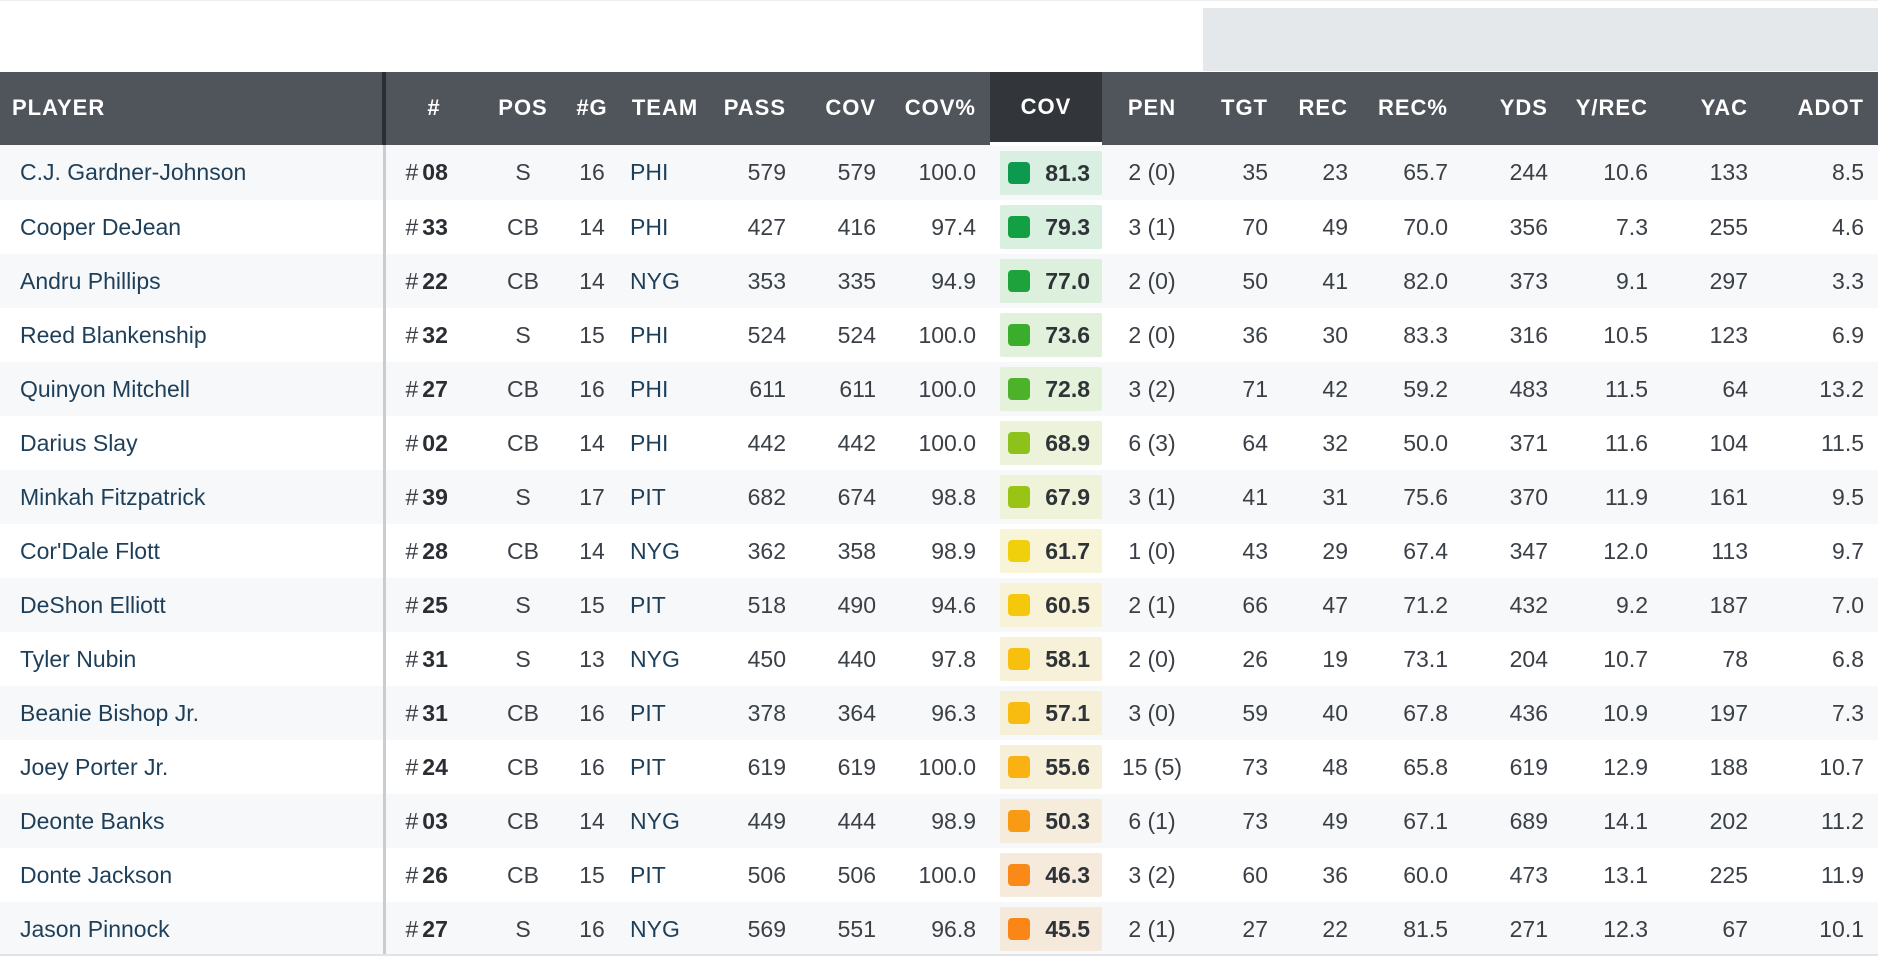 This screenshot has width=1878, height=956. What do you see at coordinates (193, 227) in the screenshot?
I see `player-name-link: Cooper DeJean` at bounding box center [193, 227].